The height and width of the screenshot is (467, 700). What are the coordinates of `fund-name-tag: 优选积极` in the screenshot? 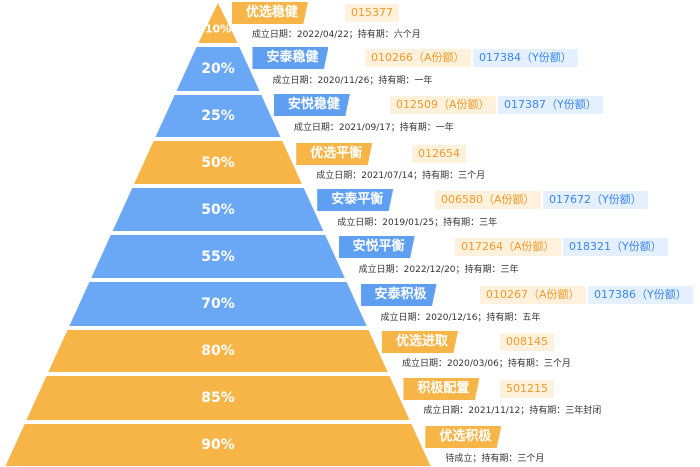 It's located at (463, 437).